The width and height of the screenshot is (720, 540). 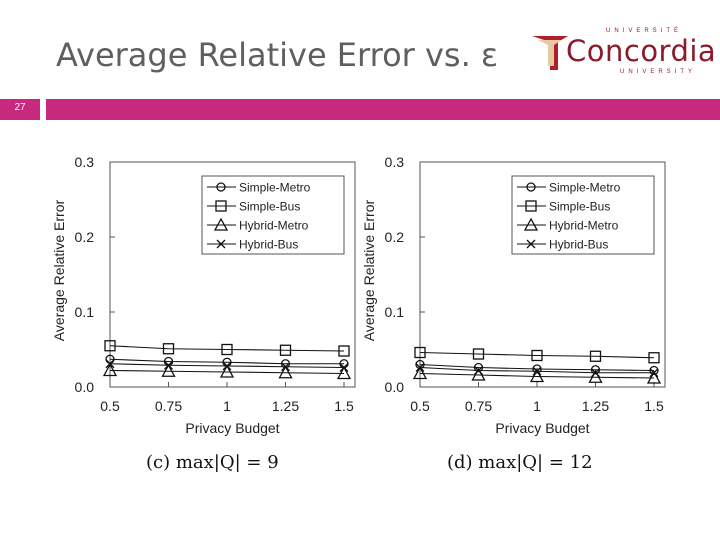 I want to click on slide-title: Average Relative Error vs. ε, so click(x=277, y=55).